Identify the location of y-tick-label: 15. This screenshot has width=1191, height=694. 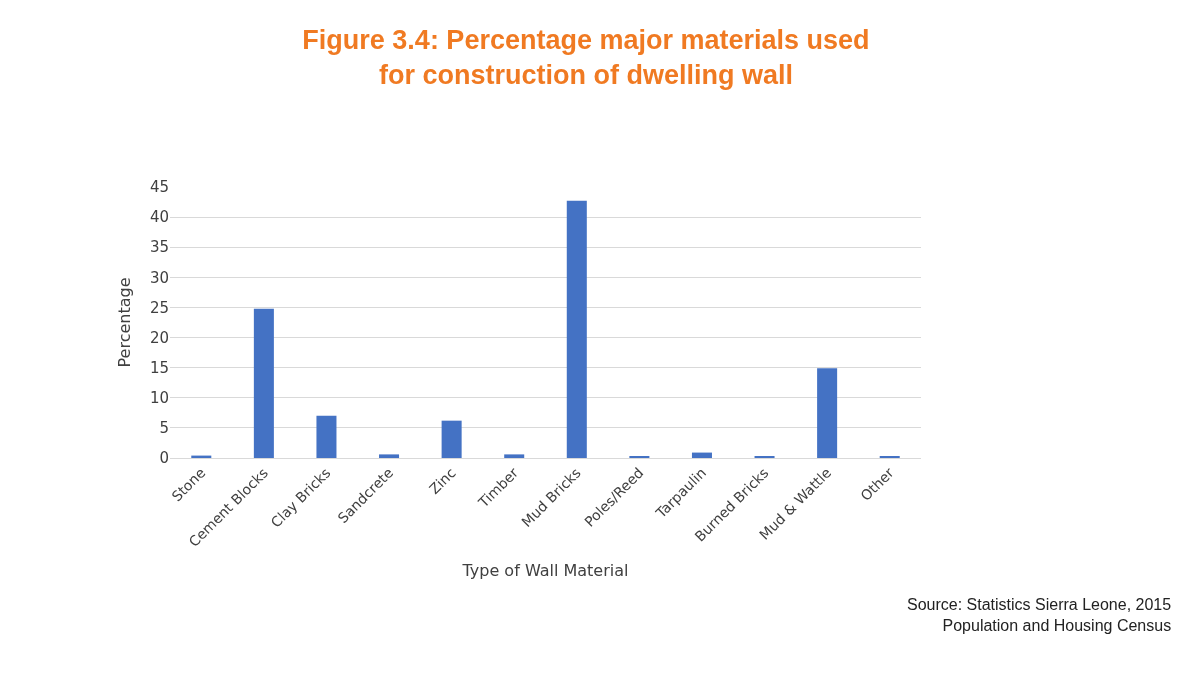
(159, 367).